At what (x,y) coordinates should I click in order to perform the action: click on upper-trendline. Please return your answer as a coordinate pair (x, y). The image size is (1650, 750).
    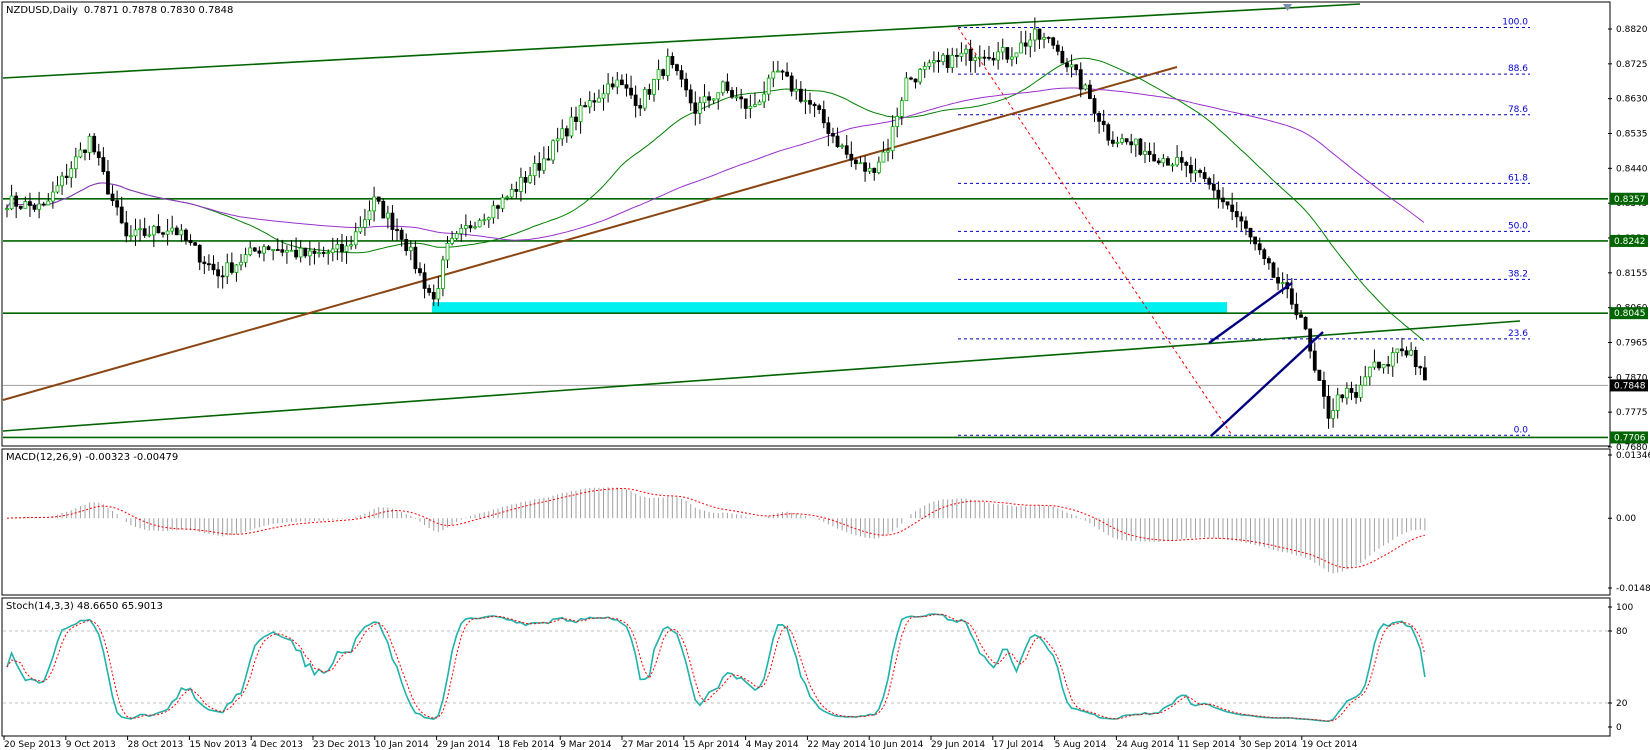
    Looking at the image, I should click on (681, 41).